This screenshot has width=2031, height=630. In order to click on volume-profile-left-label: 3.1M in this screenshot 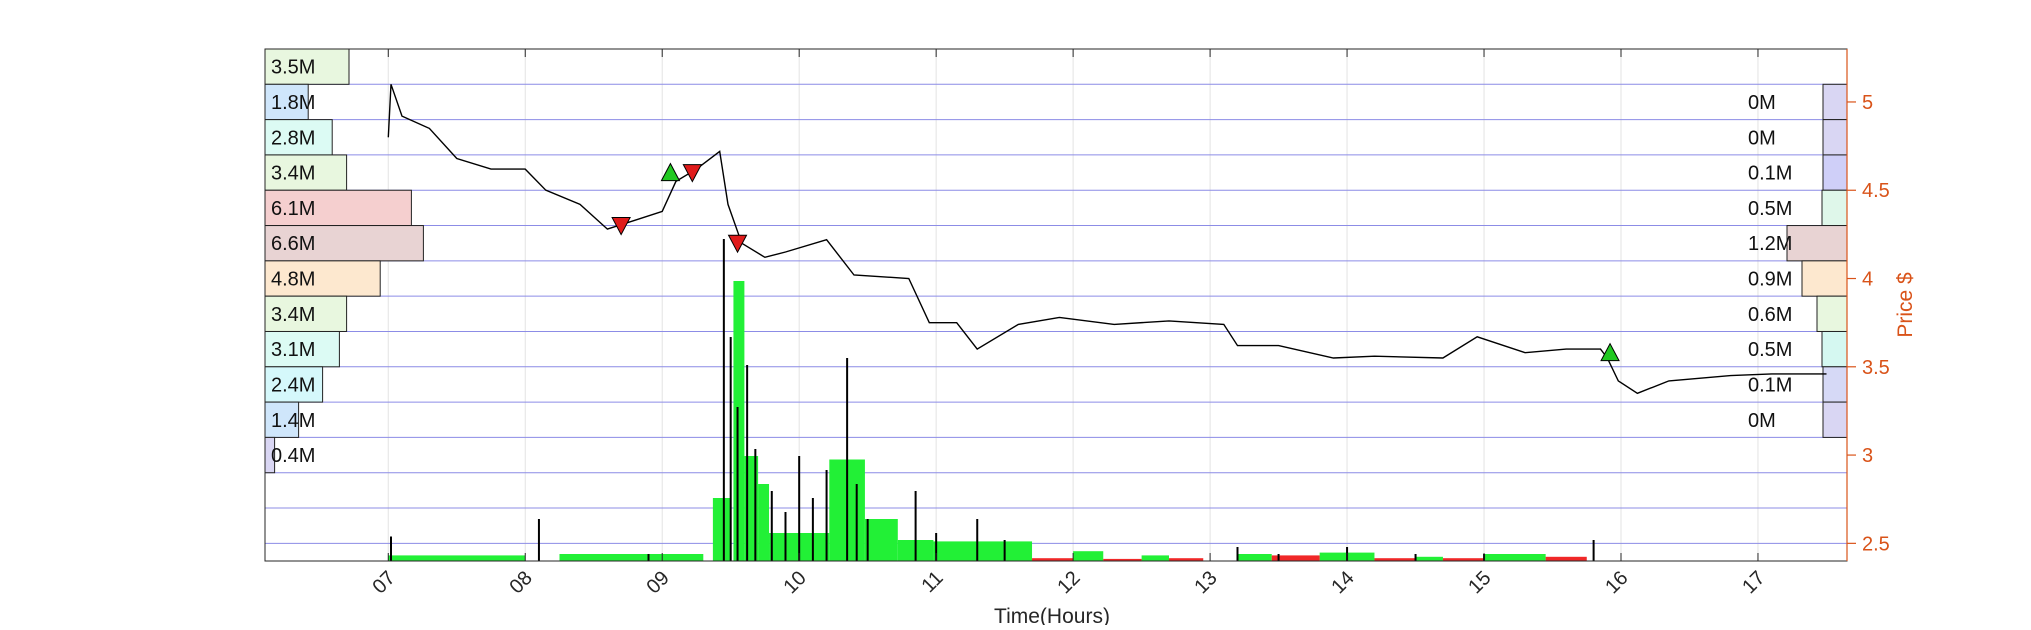, I will do `click(293, 350)`.